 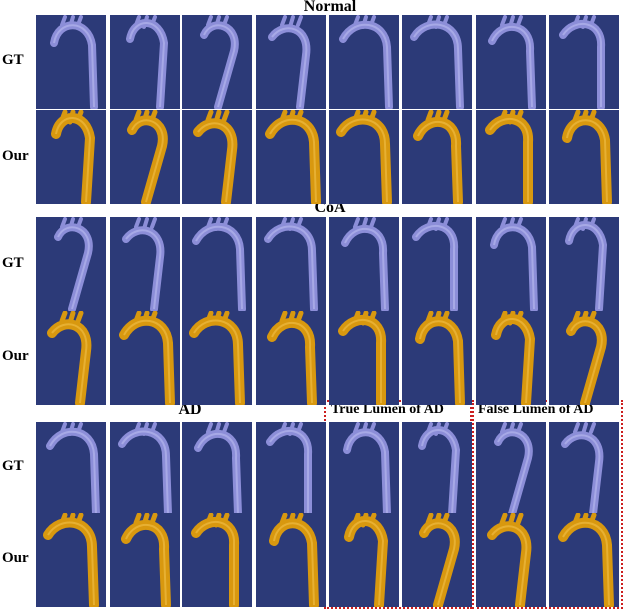 I want to click on row-label-coa-gt: GT, so click(x=18, y=263).